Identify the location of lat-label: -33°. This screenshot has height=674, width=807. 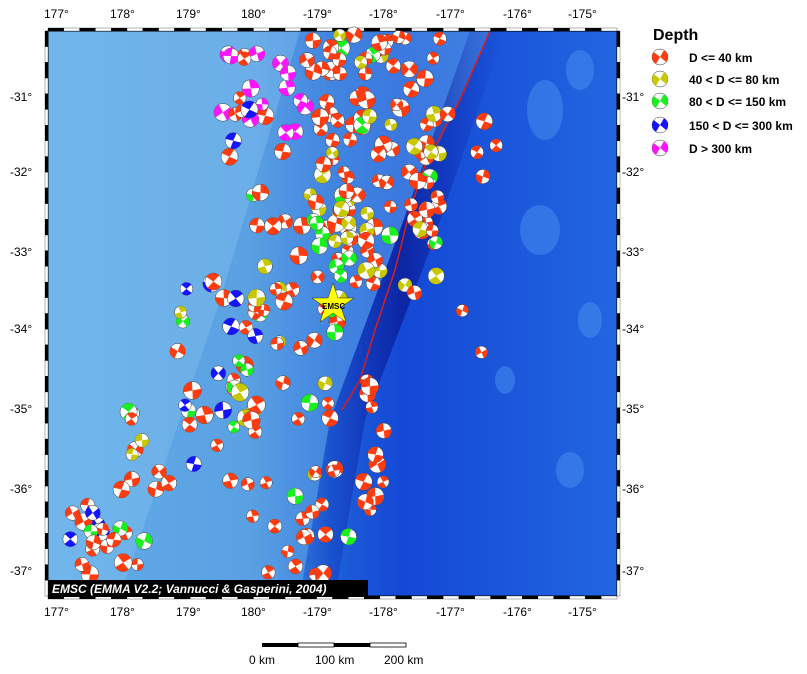
(21, 252).